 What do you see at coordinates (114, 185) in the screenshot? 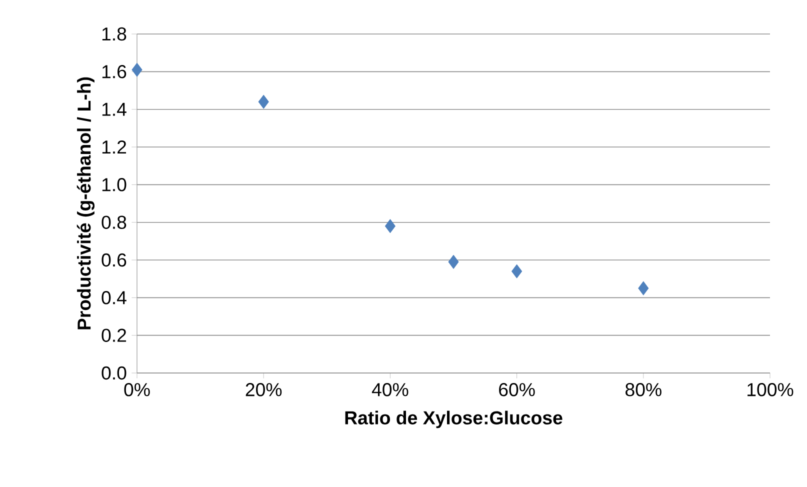
I see `y-tick-label: 1.0` at bounding box center [114, 185].